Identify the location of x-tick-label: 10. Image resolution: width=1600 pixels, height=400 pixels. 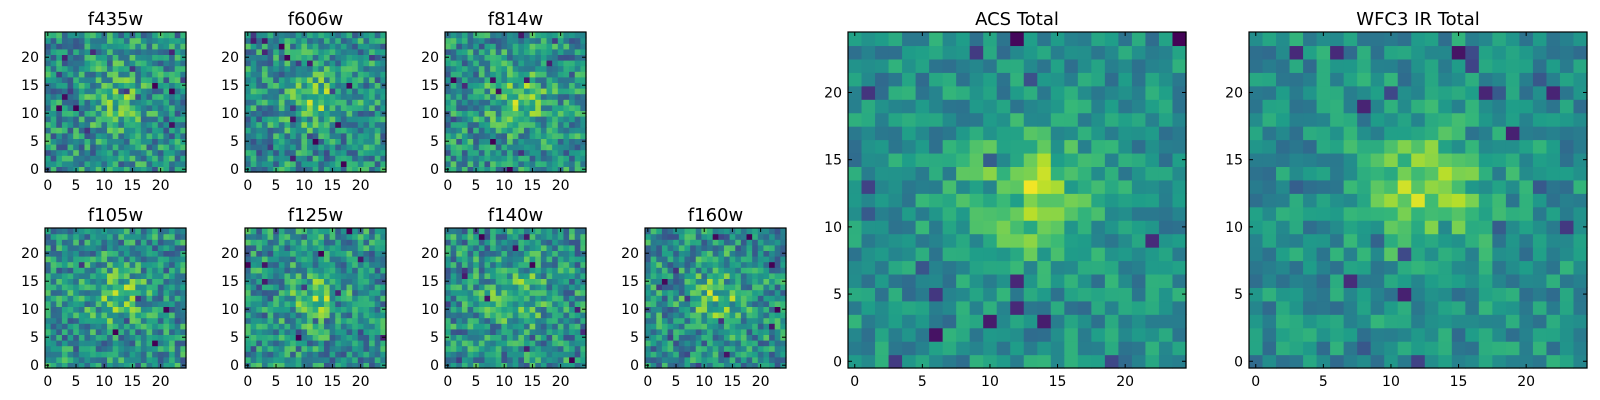
(304, 382).